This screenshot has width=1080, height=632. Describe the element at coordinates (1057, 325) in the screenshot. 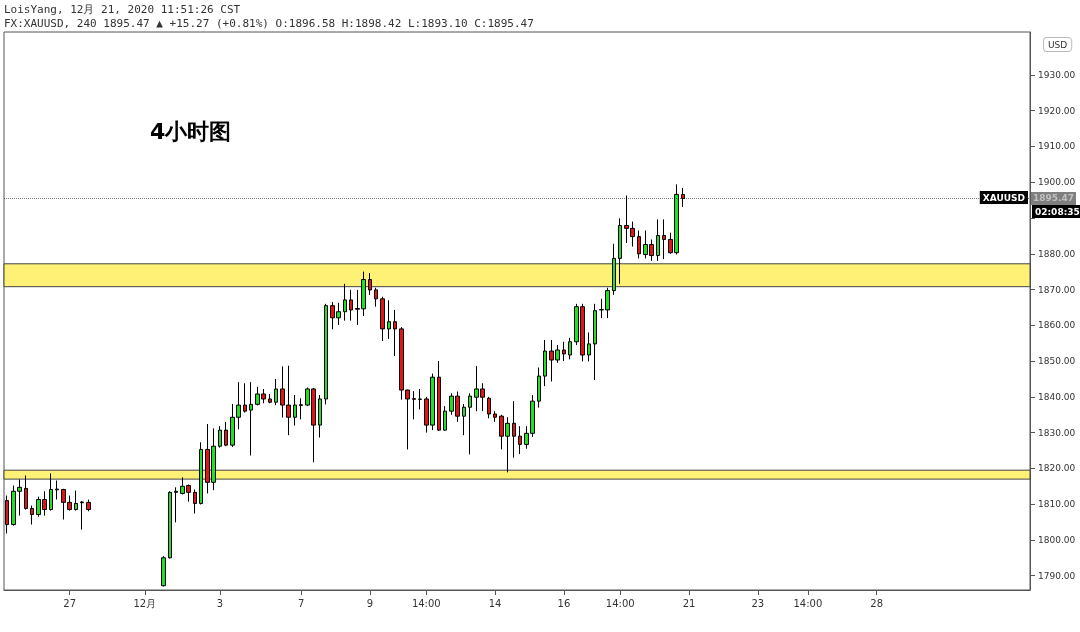

I see `y-tick-label: 1860.00` at that location.